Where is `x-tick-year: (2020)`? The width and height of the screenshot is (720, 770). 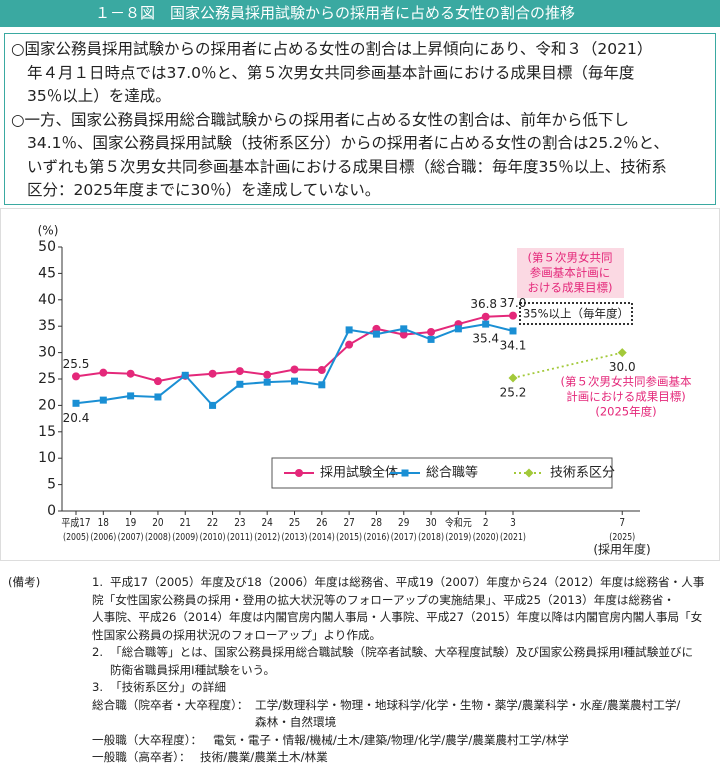
x-tick-year: (2020) is located at coordinates (486, 537).